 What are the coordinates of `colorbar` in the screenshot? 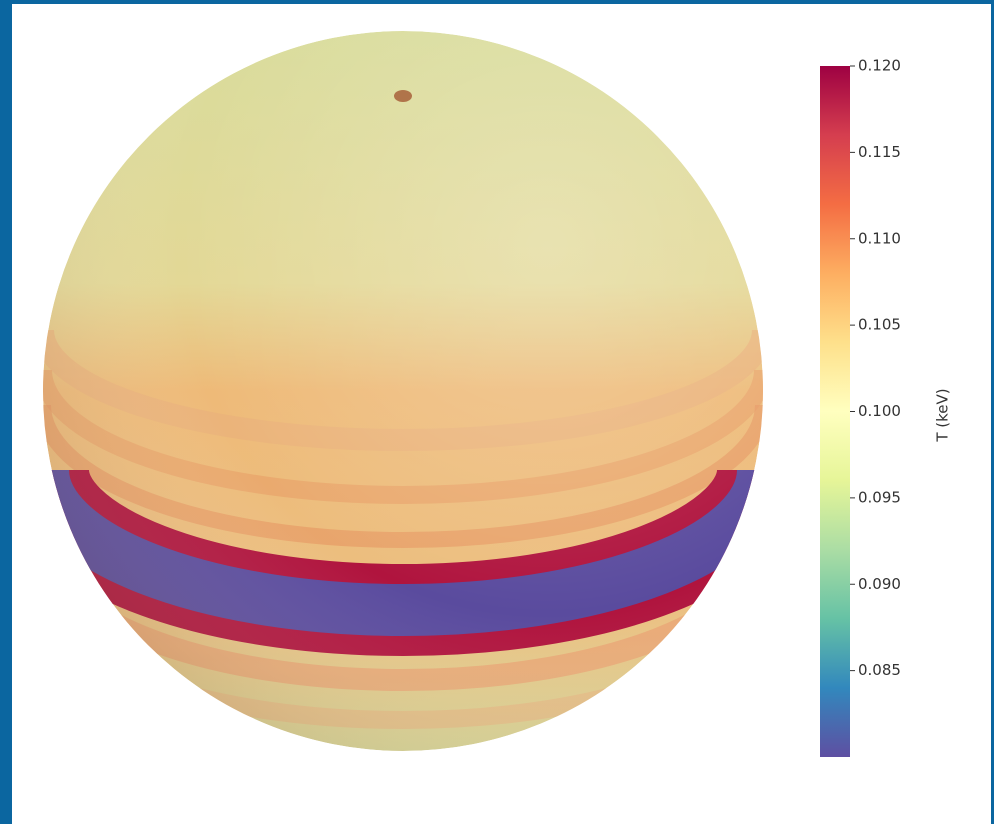 It's located at (835, 411).